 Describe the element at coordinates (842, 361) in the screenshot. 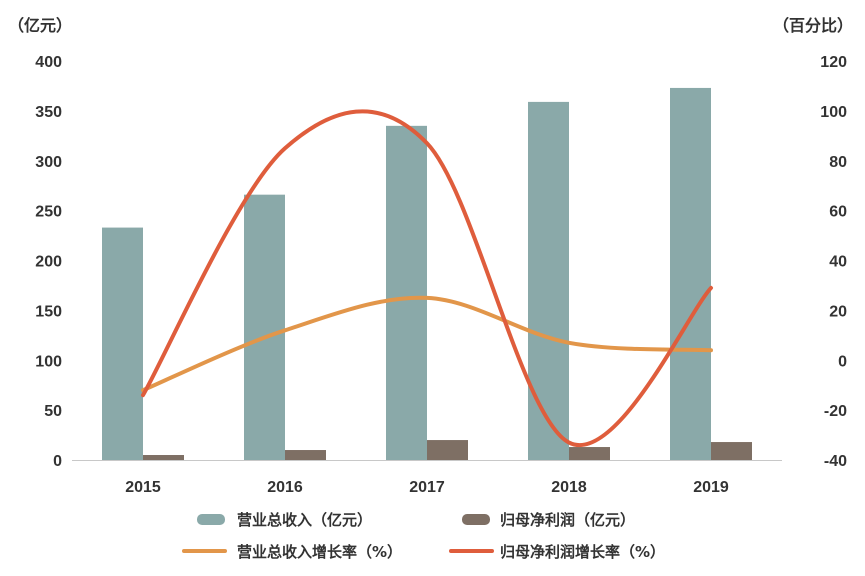

I see `right-tick-label: 0` at that location.